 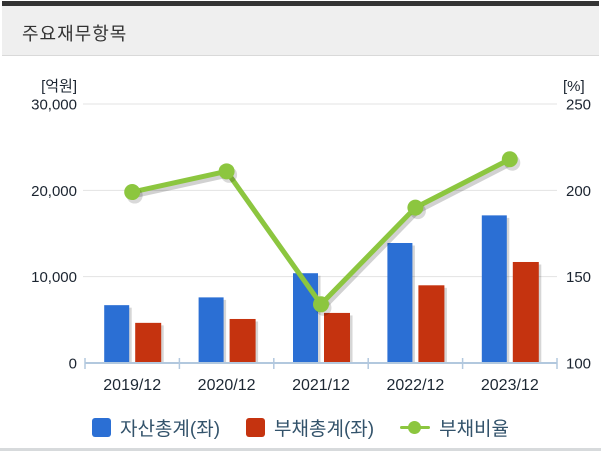 I want to click on widget-header: 주요재무항목, so click(x=300, y=31).